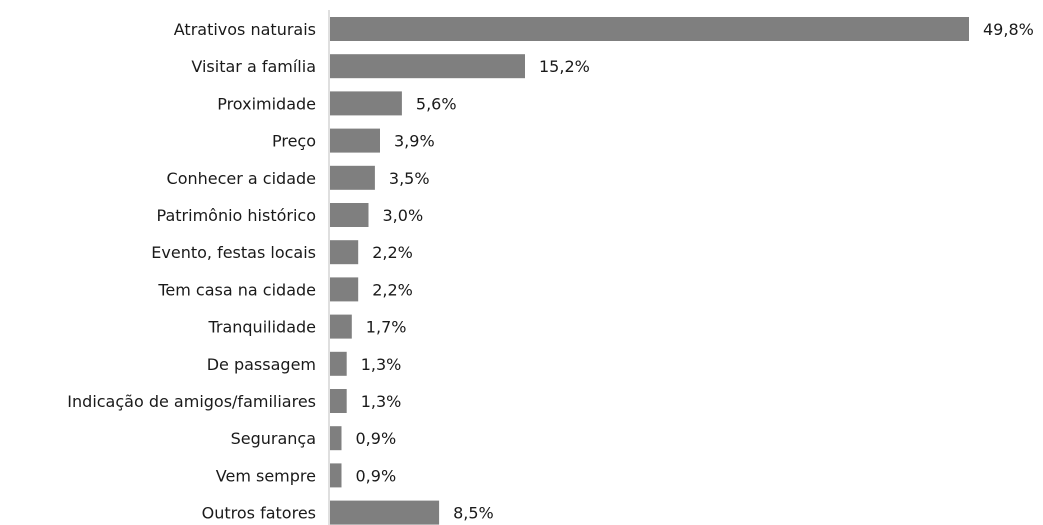  I want to click on data-label: 49,8%, so click(1008, 29).